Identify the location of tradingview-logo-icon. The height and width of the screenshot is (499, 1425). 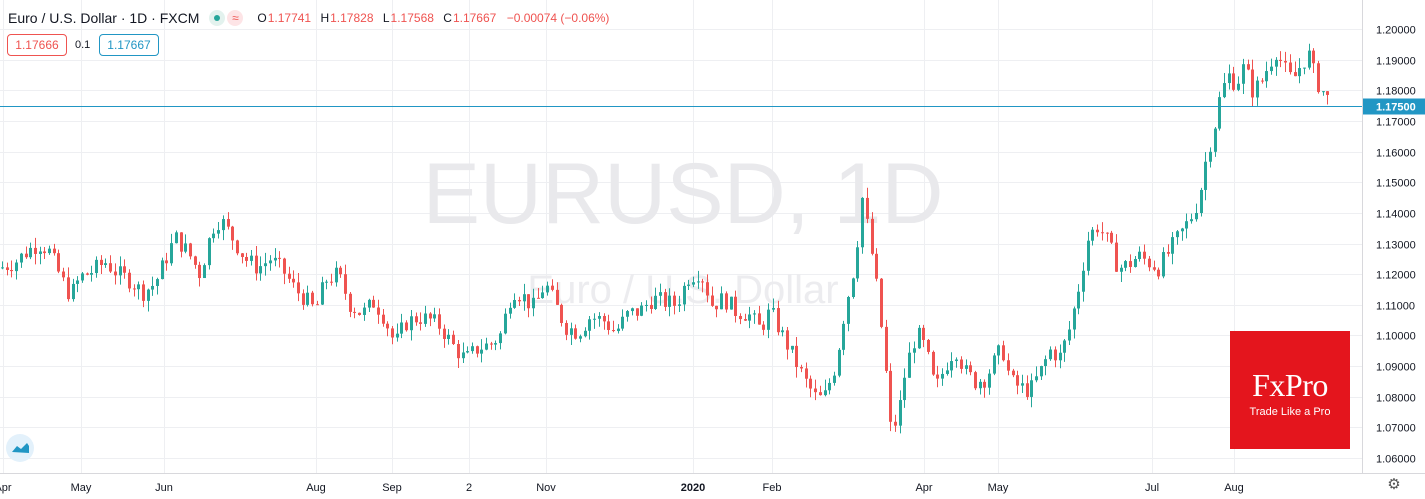
(20, 448).